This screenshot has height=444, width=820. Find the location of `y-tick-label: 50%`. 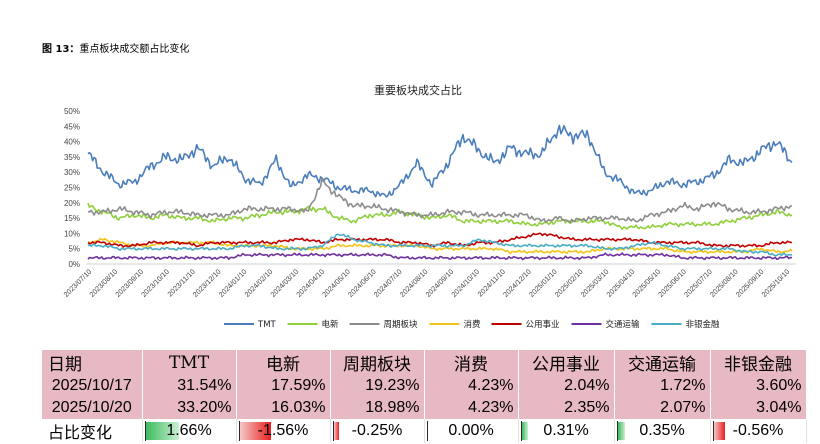

y-tick-label: 50% is located at coordinates (72, 111).